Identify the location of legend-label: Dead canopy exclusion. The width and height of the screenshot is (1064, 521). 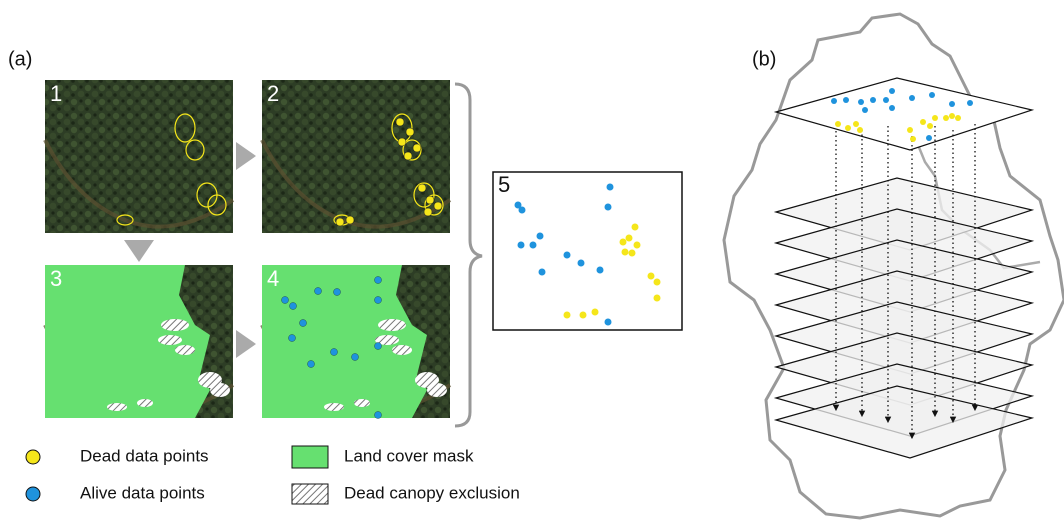
(432, 492).